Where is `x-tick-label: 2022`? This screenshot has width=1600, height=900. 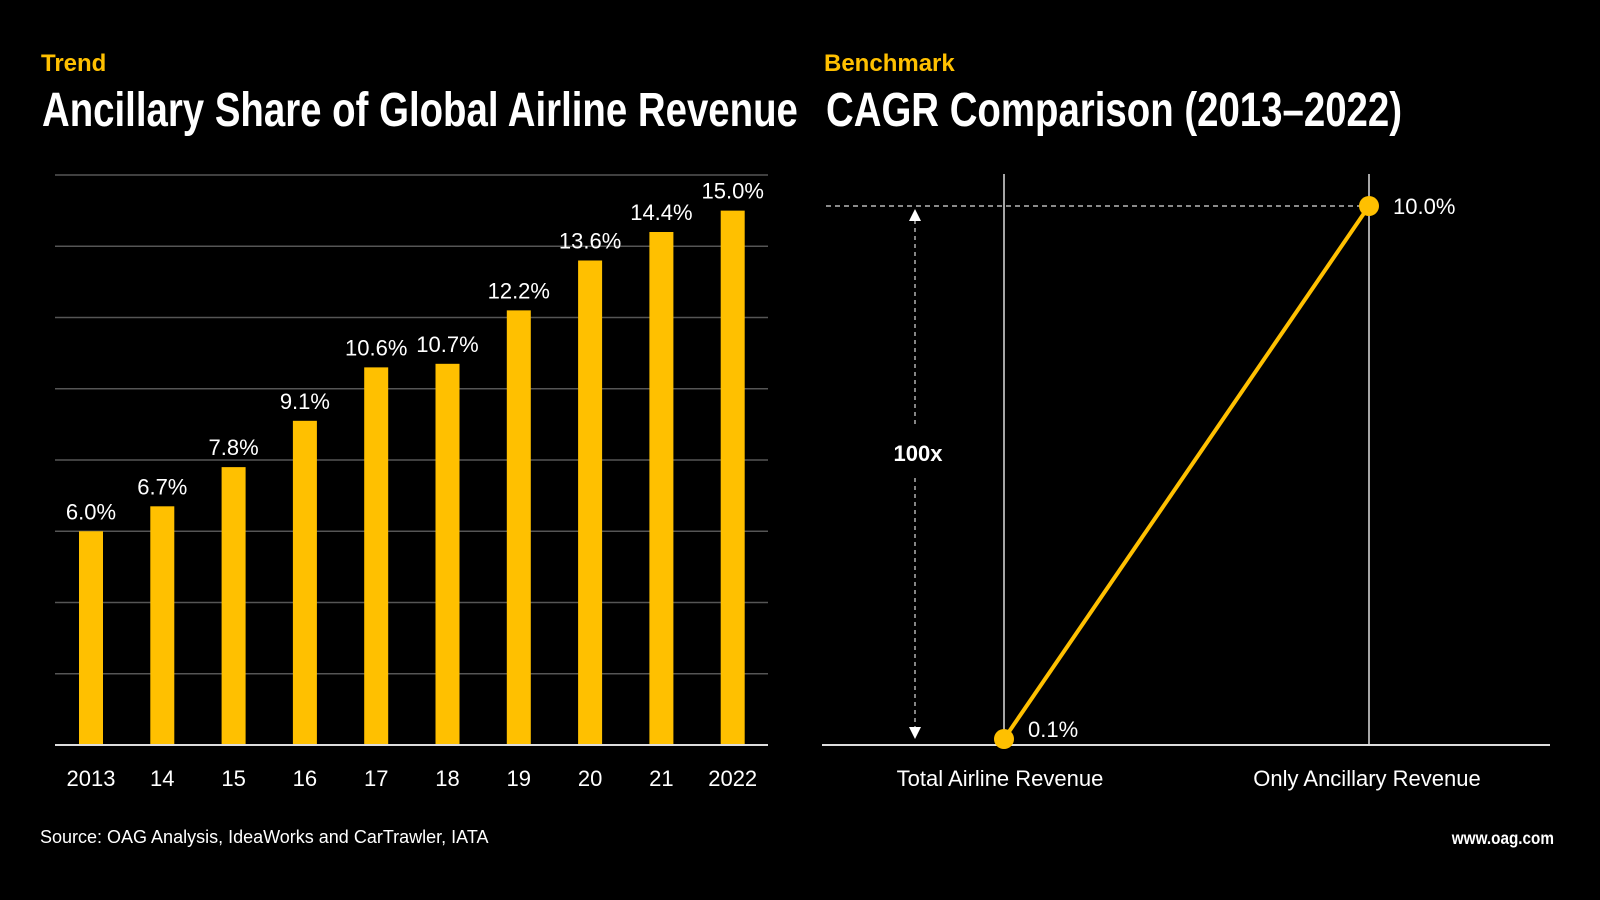 x-tick-label: 2022 is located at coordinates (732, 778).